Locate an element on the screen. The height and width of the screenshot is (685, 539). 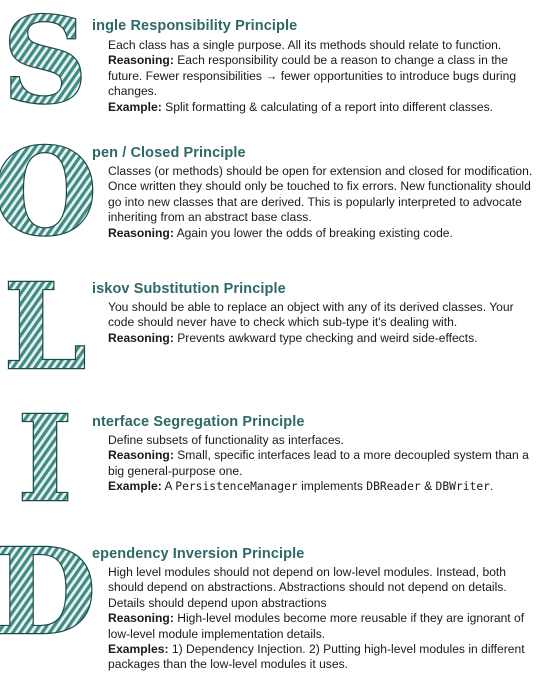
letter-s-icon: S is located at coordinates (45, 65).